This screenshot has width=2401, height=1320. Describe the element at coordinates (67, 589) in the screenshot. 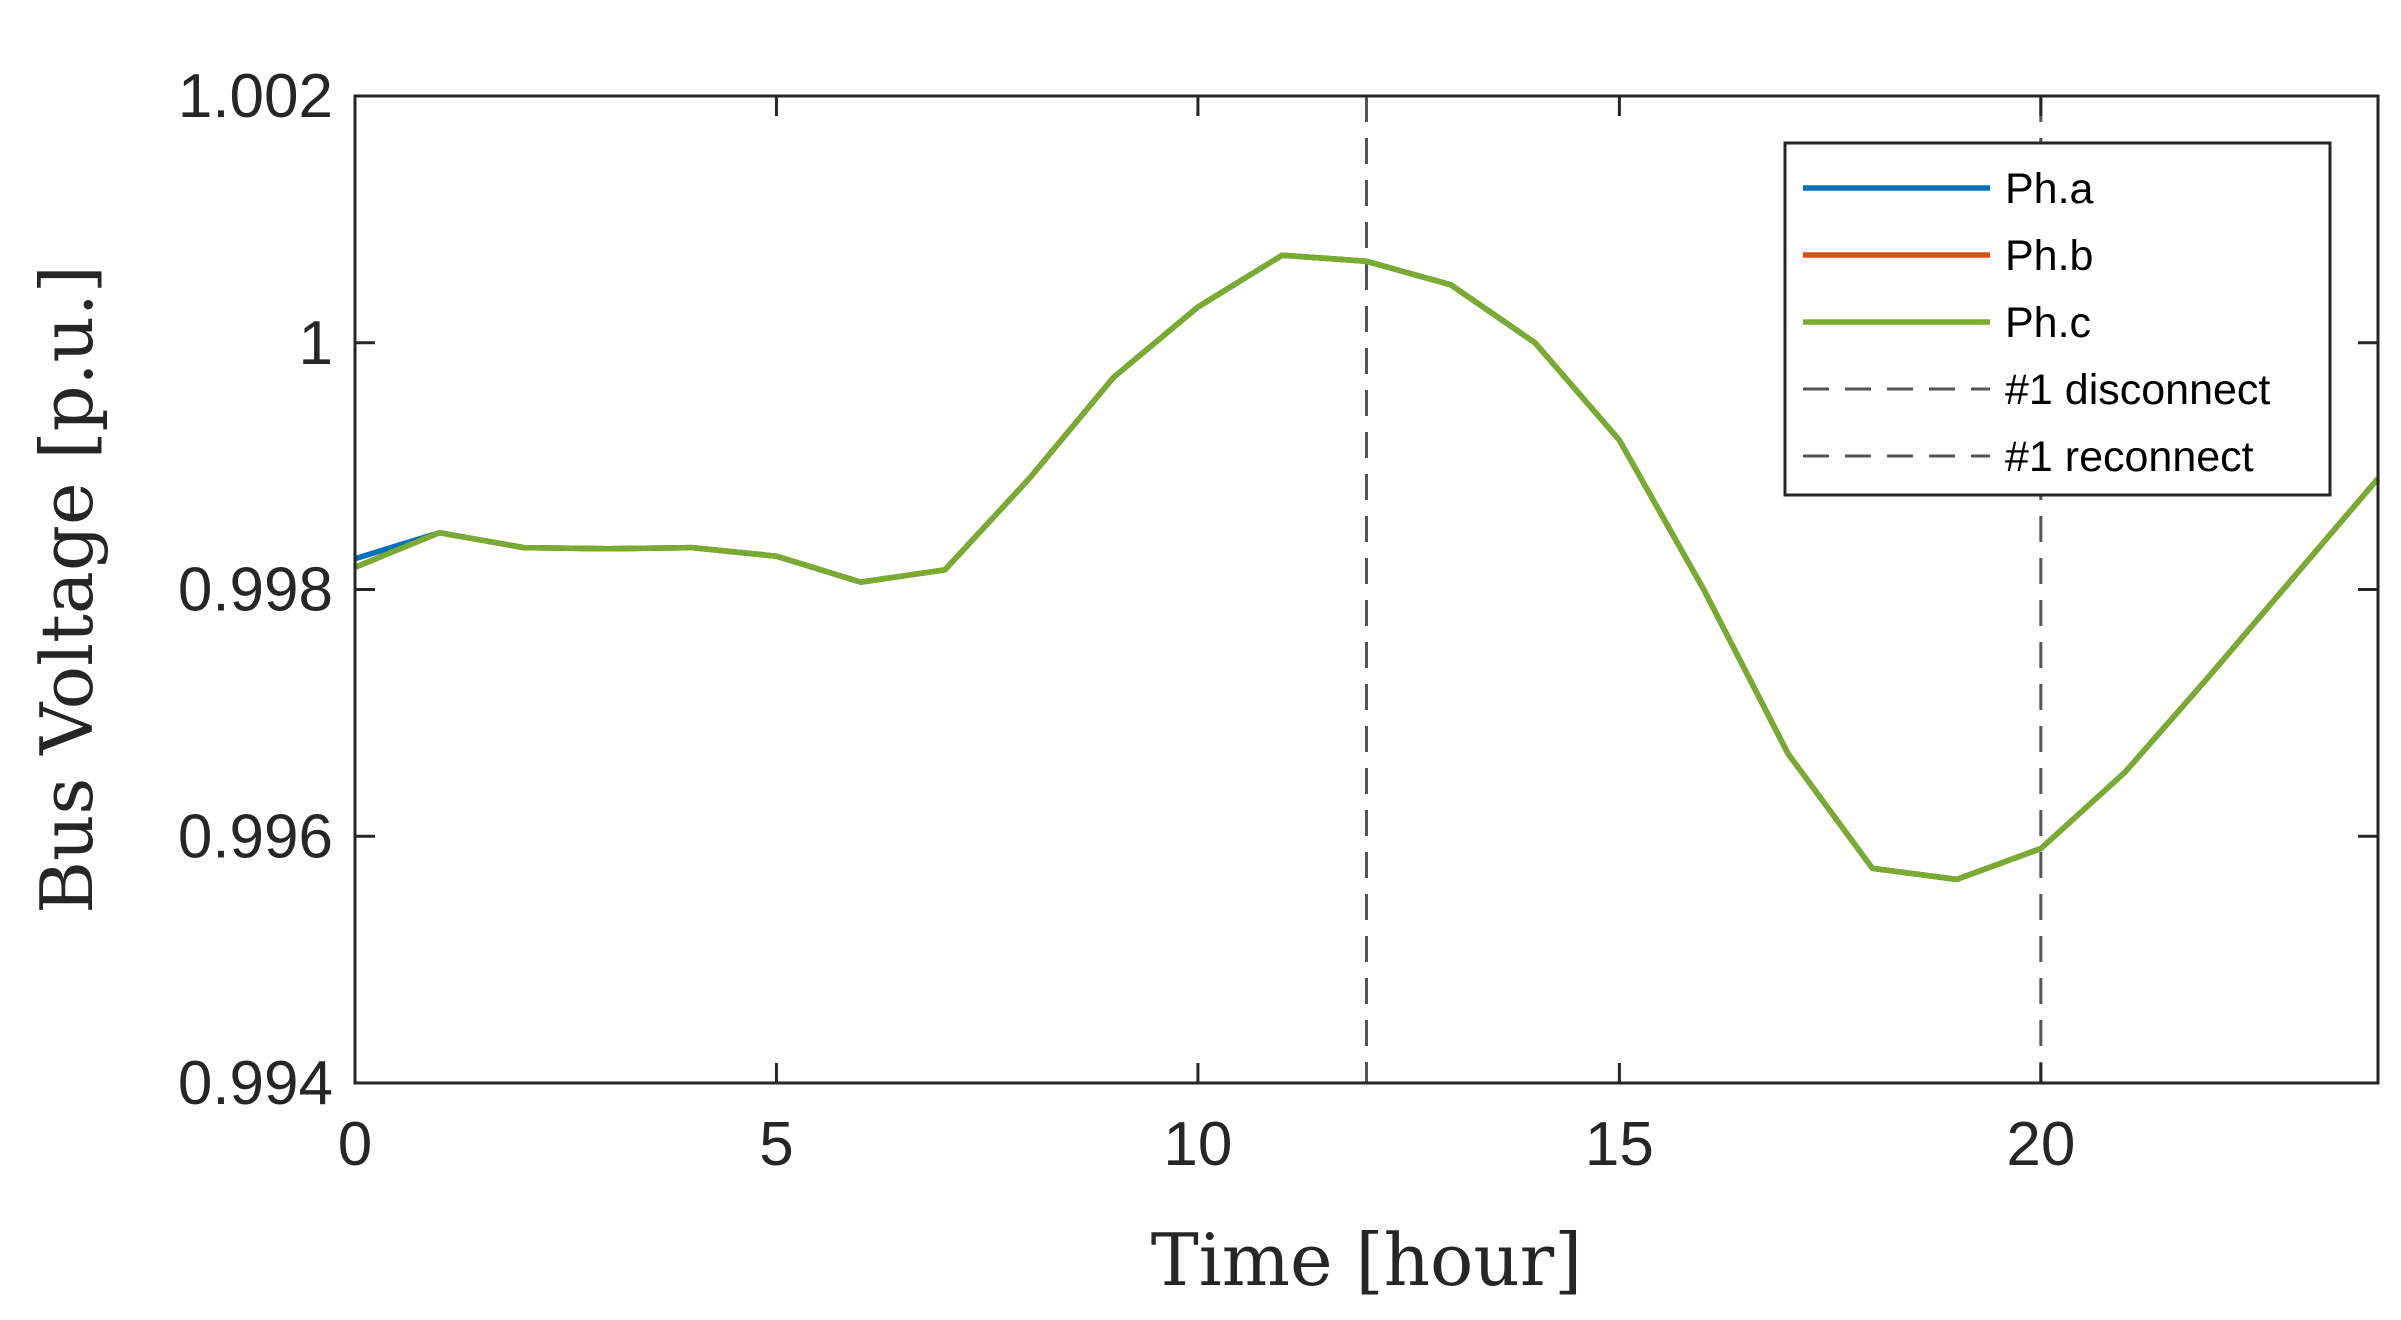

I see `y-axis-title: Bus Voltage [p.u.]` at that location.